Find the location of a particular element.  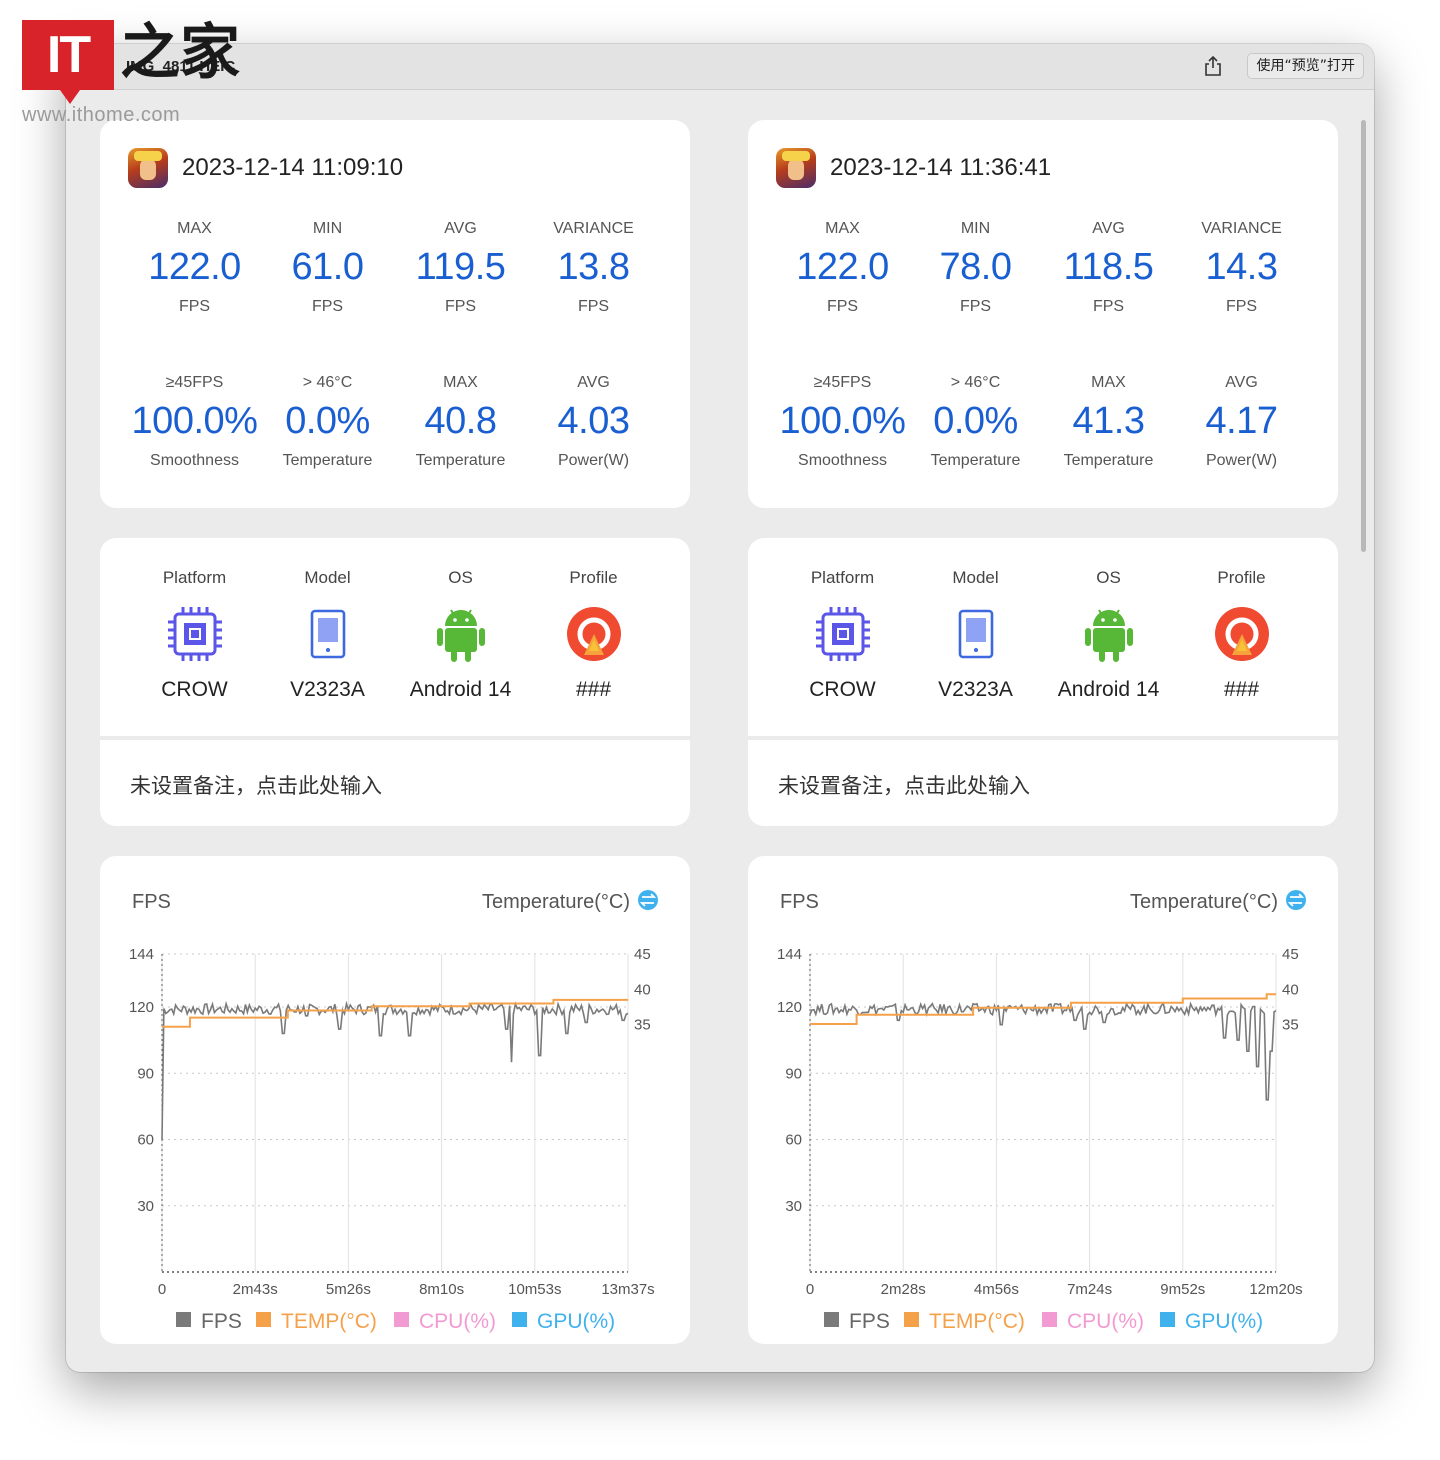

metric-value: 122.0 is located at coordinates (842, 267).